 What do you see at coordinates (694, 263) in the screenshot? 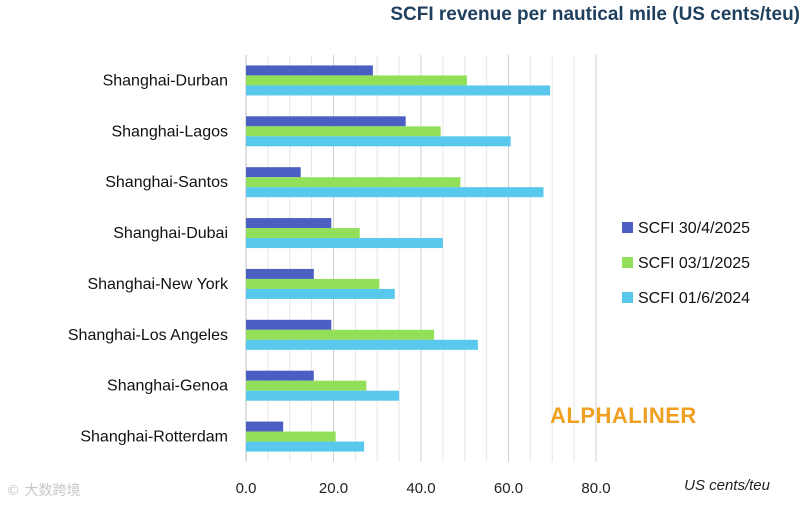
I see `legend-label: SCFI 03/1/2025` at bounding box center [694, 263].